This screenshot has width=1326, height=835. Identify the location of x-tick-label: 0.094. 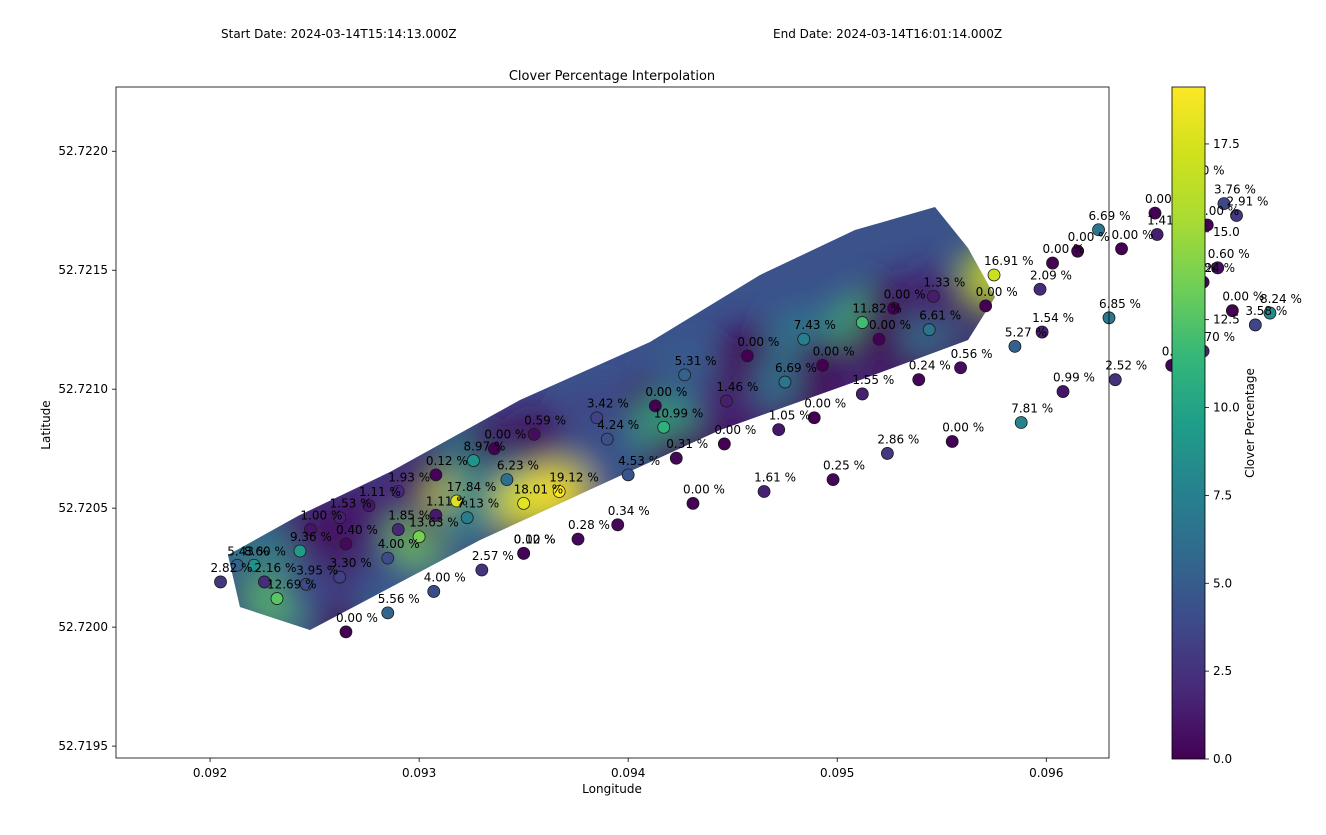
(628, 773).